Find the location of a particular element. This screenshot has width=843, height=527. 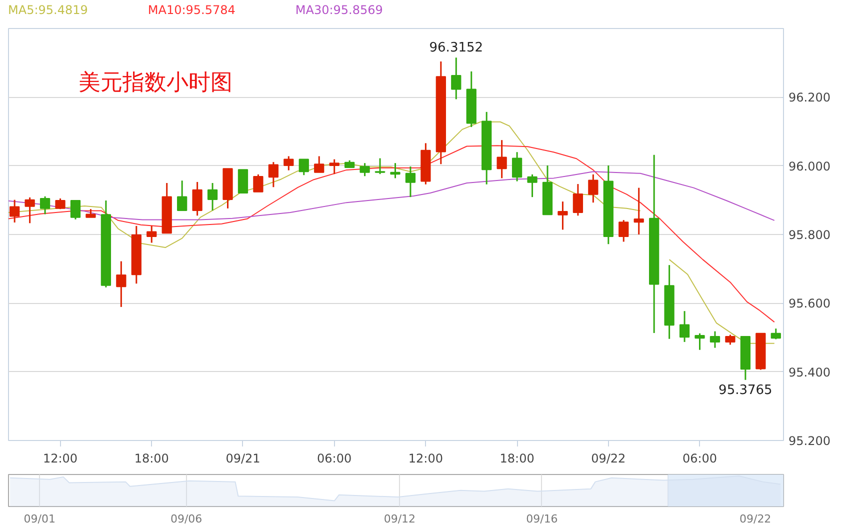

text: 美元指数小时图 is located at coordinates (155, 83).